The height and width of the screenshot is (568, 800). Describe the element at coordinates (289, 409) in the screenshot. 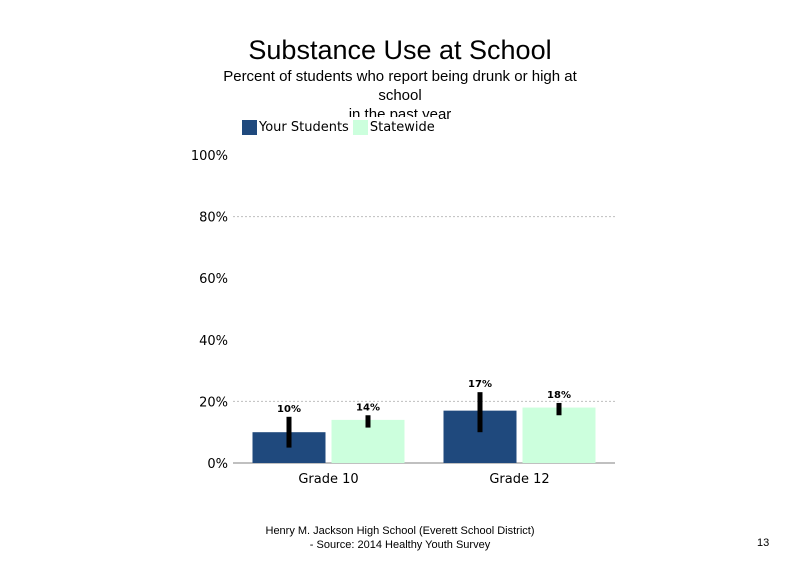

I see `data-label: 10%` at that location.